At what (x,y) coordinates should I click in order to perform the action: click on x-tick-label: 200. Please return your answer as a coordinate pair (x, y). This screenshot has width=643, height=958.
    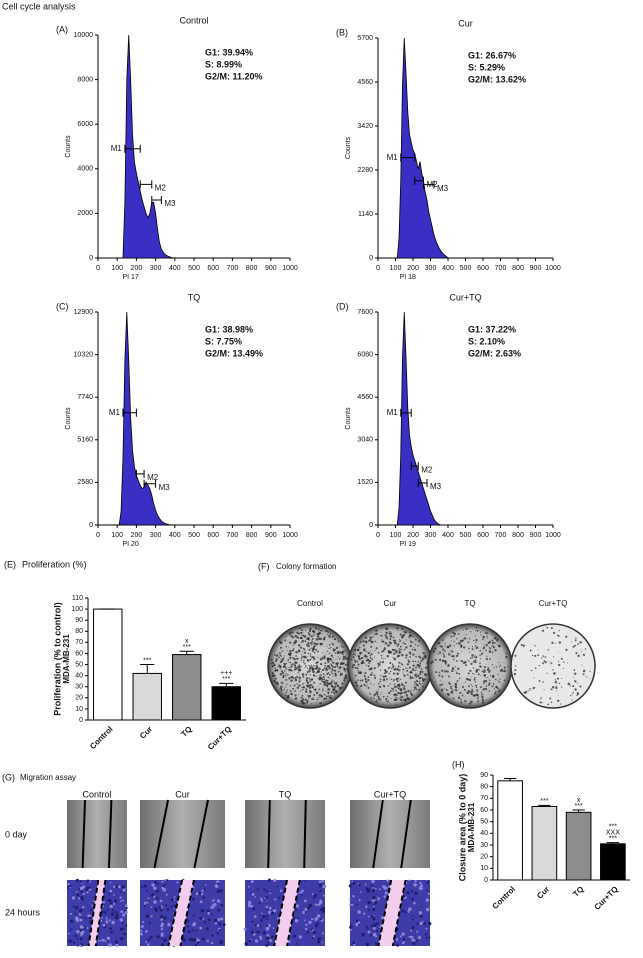
    Looking at the image, I should click on (137, 268).